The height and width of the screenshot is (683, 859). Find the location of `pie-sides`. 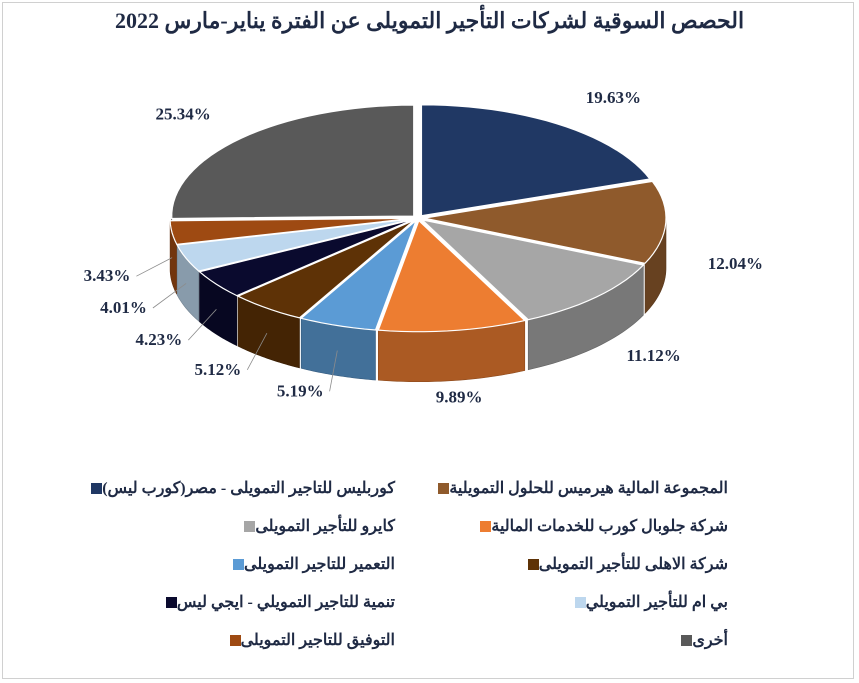

pie-sides is located at coordinates (418, 299).